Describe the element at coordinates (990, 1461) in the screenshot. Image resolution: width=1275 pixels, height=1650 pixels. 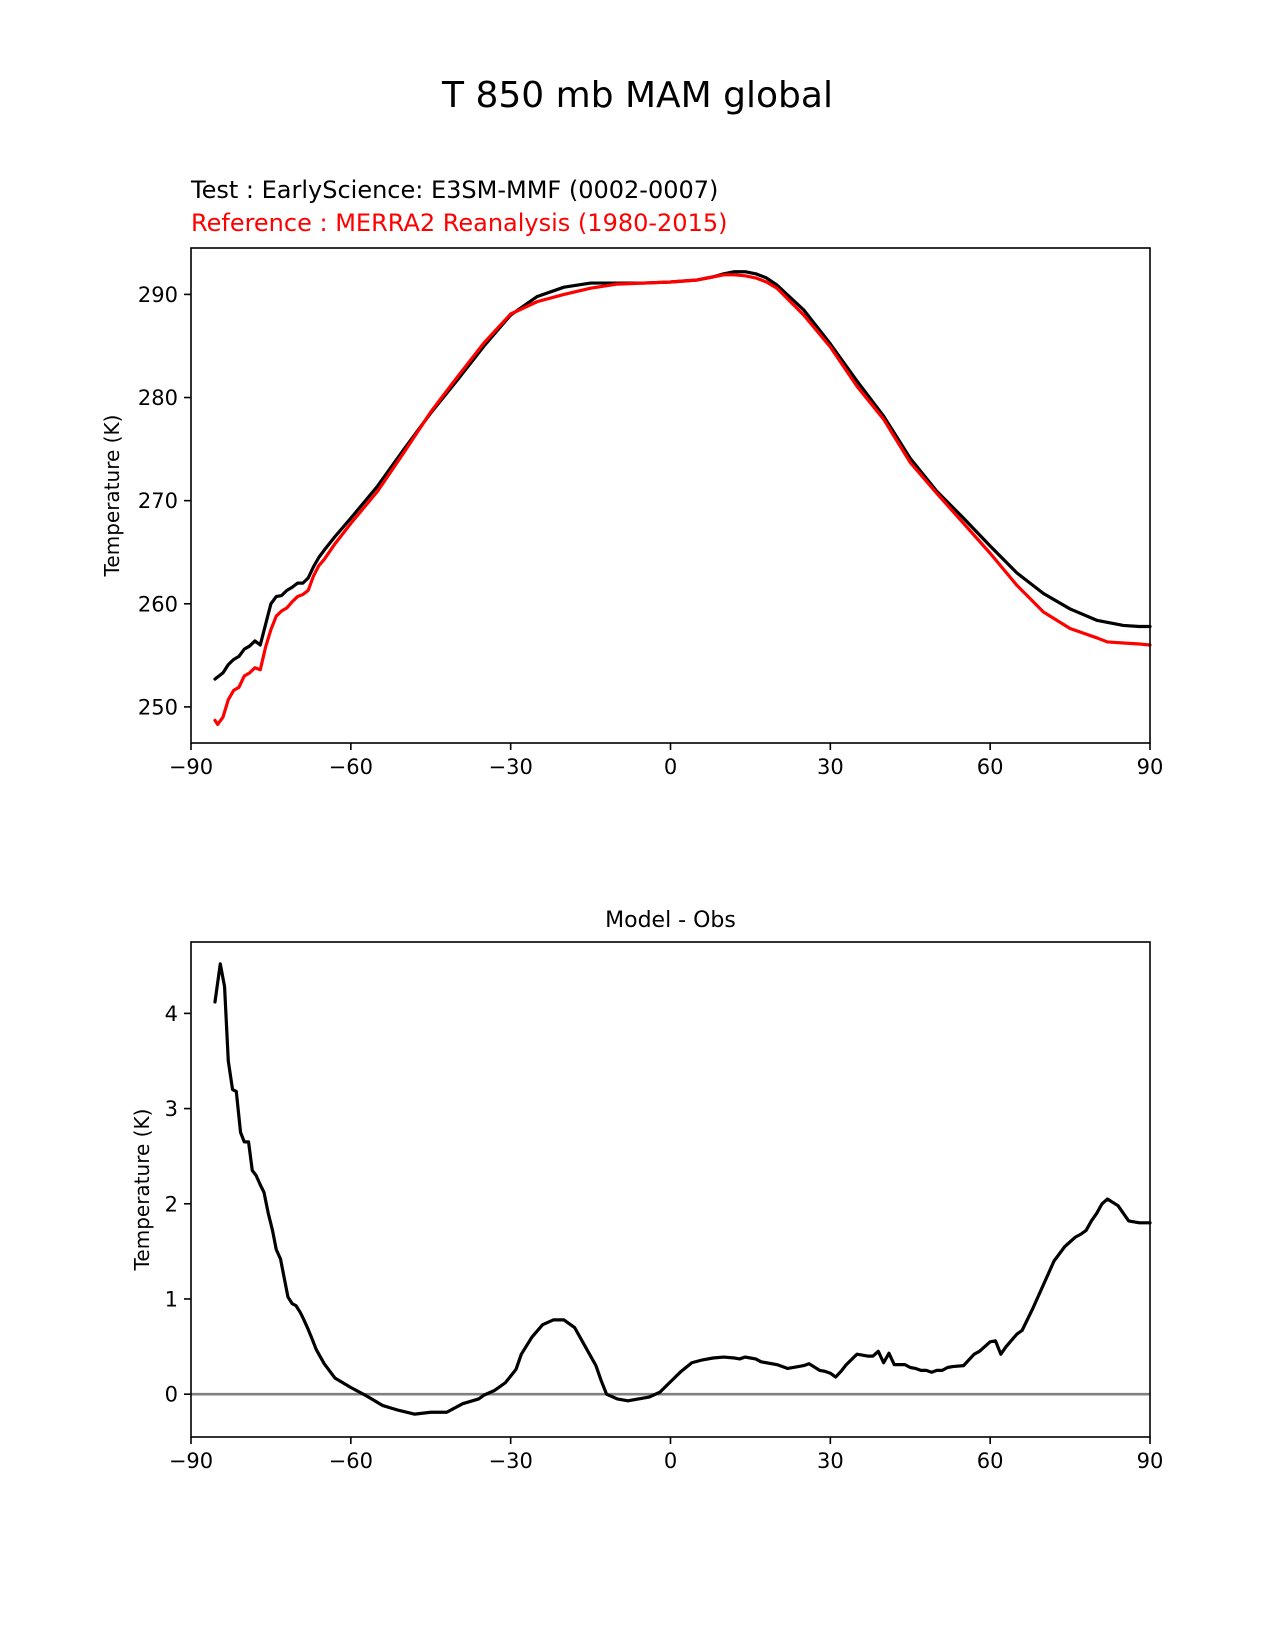
I see `bottom-x-tick-label: 60` at that location.